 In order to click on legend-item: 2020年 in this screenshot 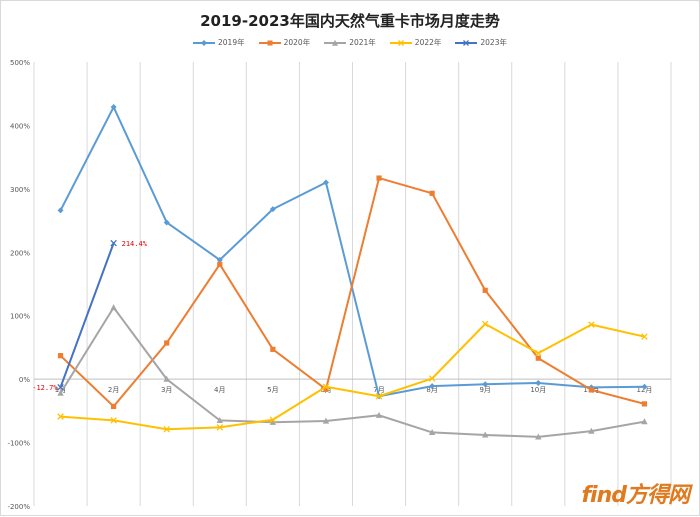, I will do `click(284, 42)`.